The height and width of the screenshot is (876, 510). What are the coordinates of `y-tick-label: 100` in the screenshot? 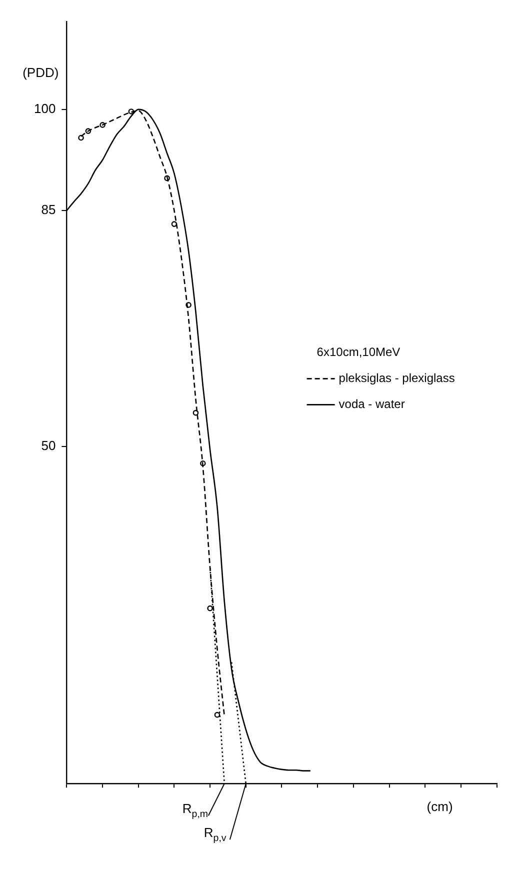 It's located at (45, 108).